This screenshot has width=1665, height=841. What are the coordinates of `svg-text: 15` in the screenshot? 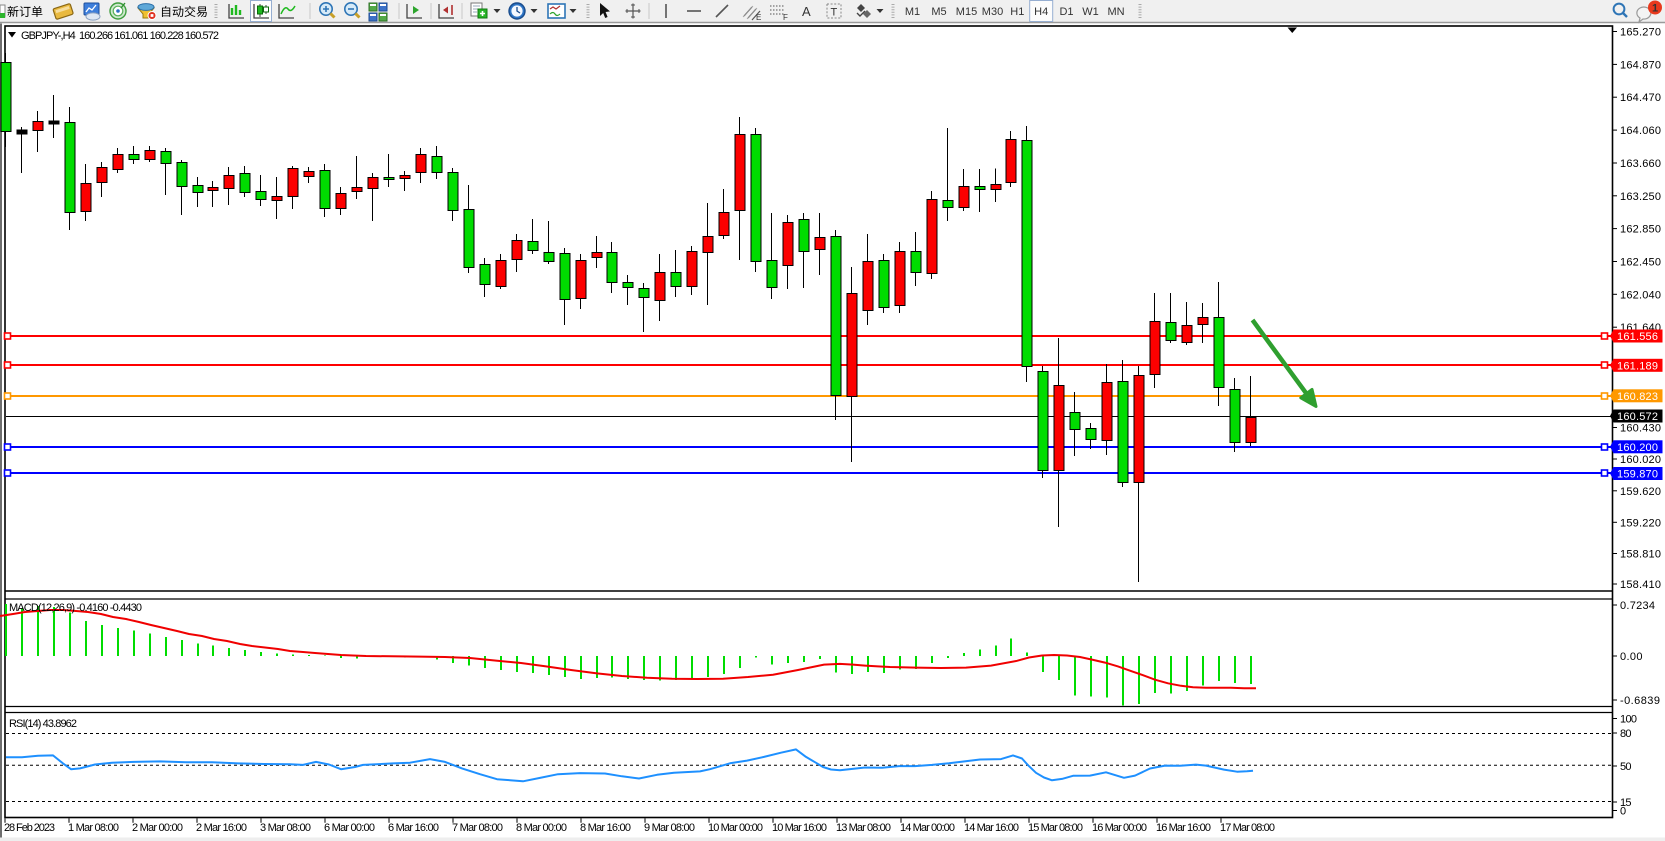 It's located at (1626, 803).